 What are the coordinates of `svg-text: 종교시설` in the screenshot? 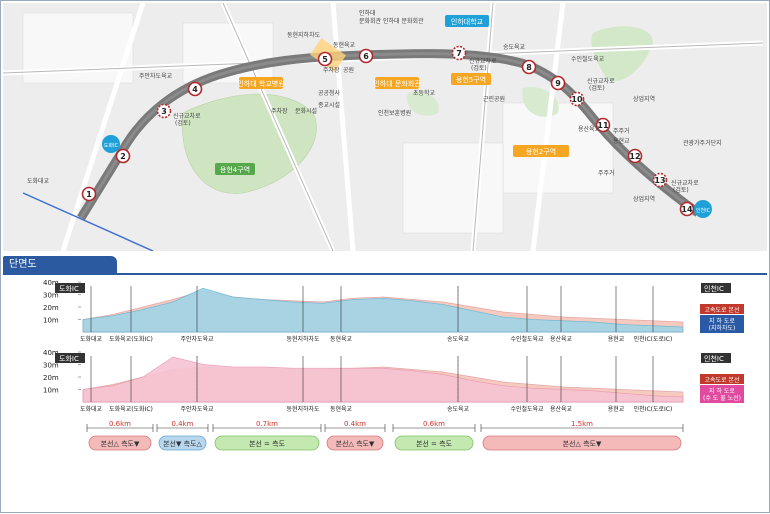 It's located at (329, 105).